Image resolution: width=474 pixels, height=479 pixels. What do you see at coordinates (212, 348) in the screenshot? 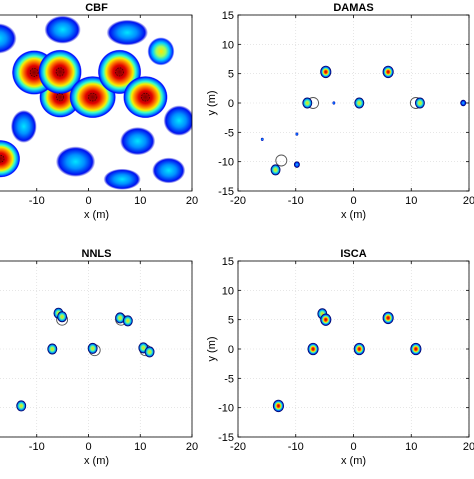
I see `isca-ylabel: y (m)` at bounding box center [212, 348].